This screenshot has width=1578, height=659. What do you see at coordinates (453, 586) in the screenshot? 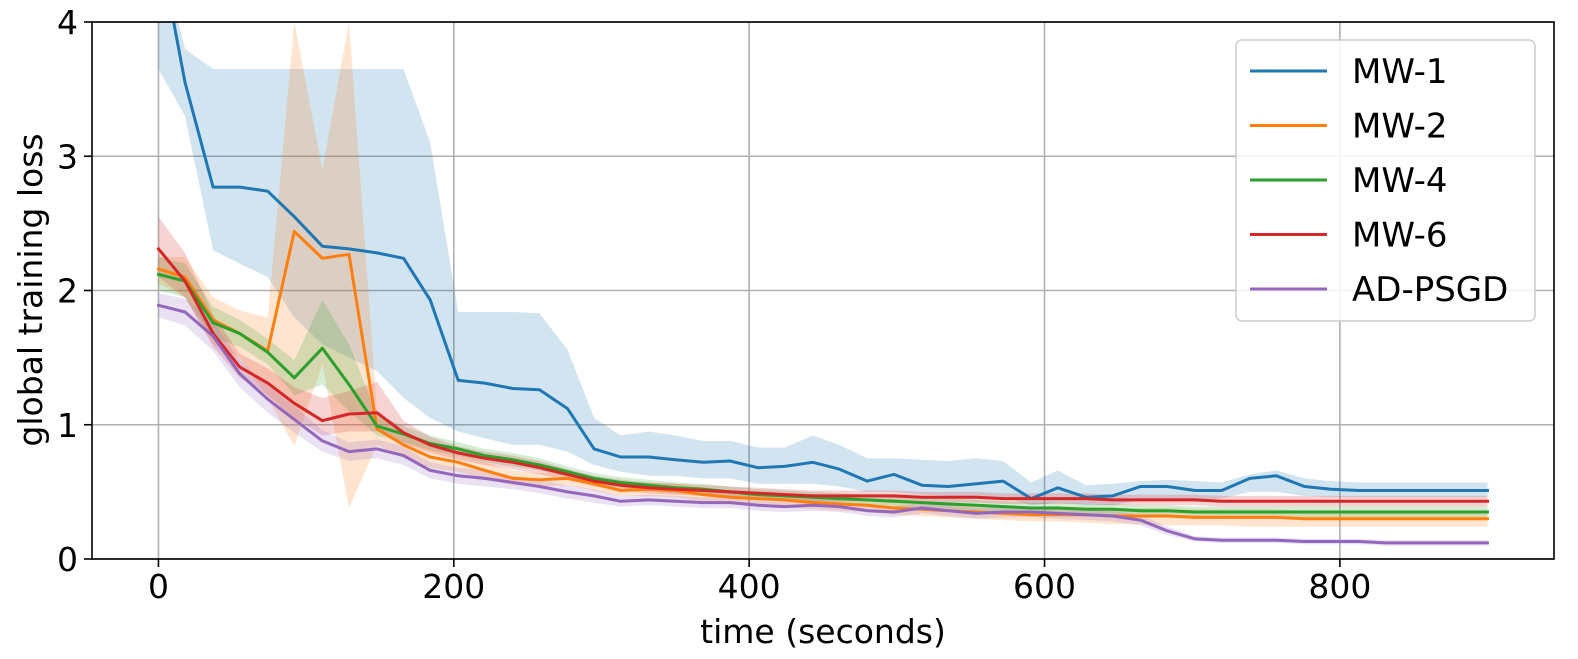
I see `x-tick-label: 200` at bounding box center [453, 586].